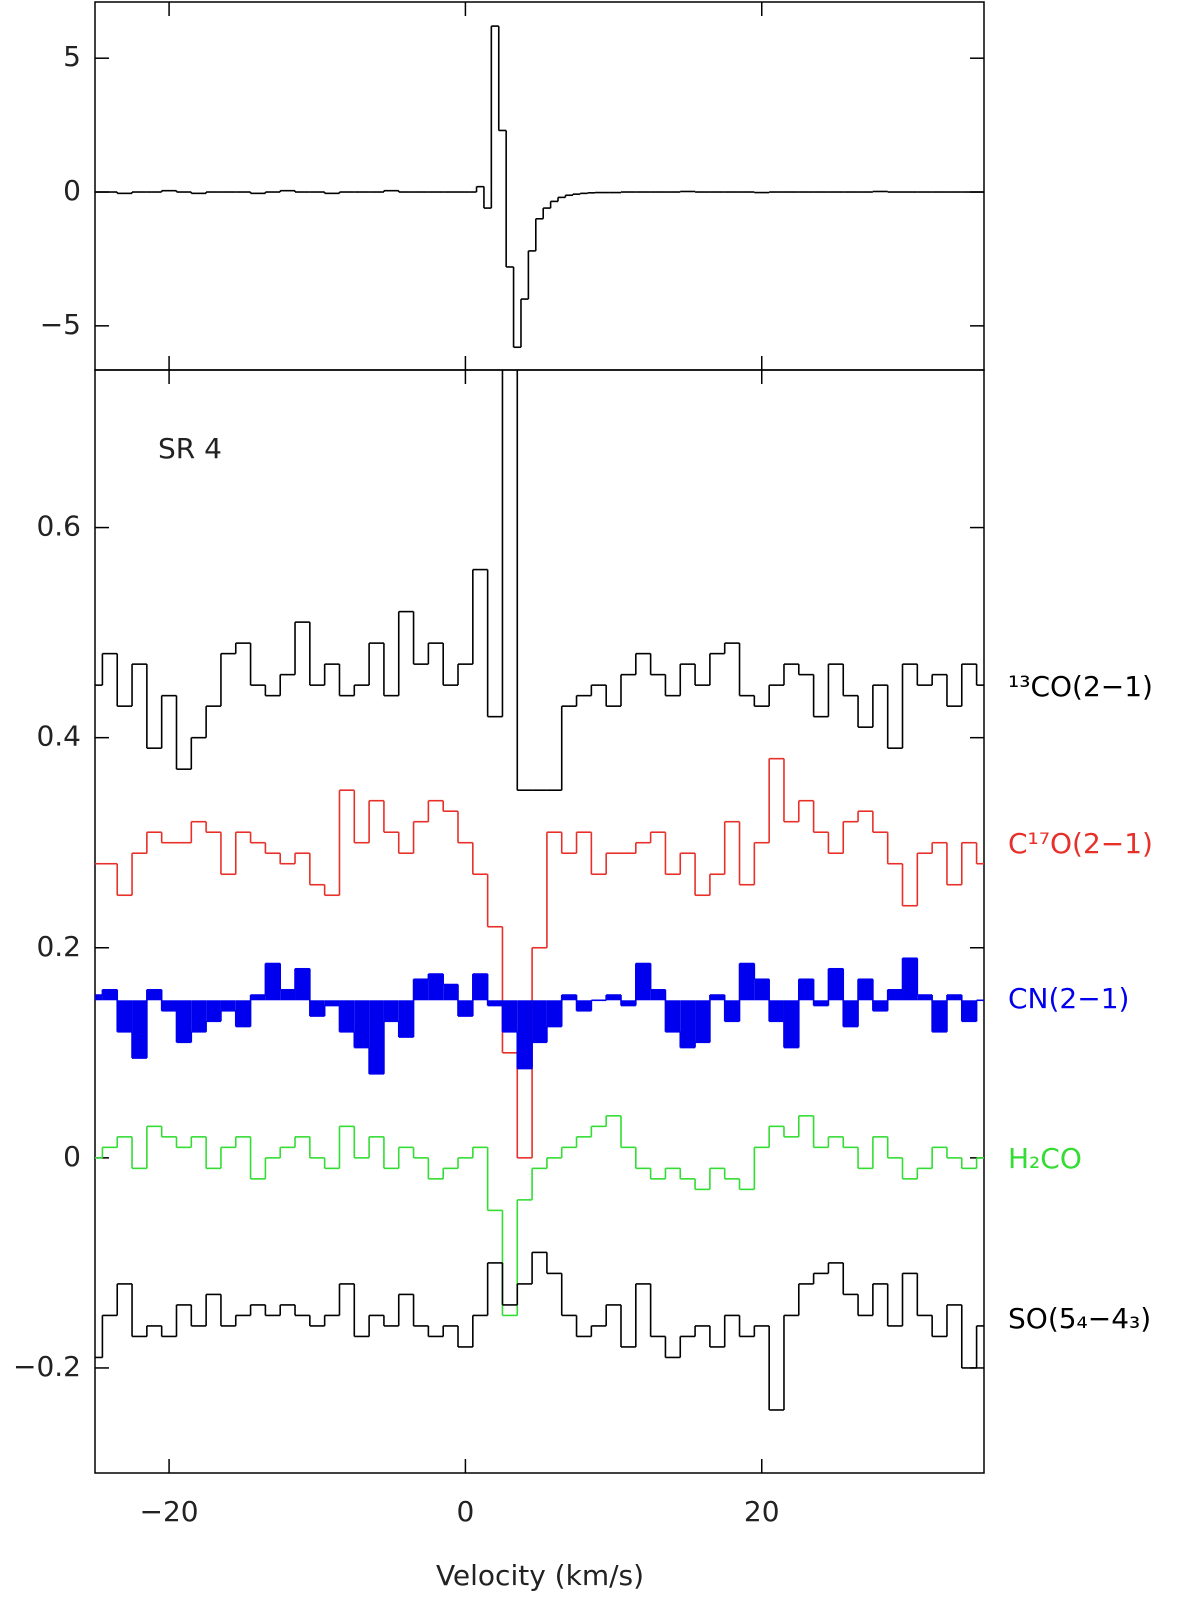 The width and height of the screenshot is (1200, 1597). What do you see at coordinates (72, 56) in the screenshot?
I see `y-tick-label: 5` at bounding box center [72, 56].